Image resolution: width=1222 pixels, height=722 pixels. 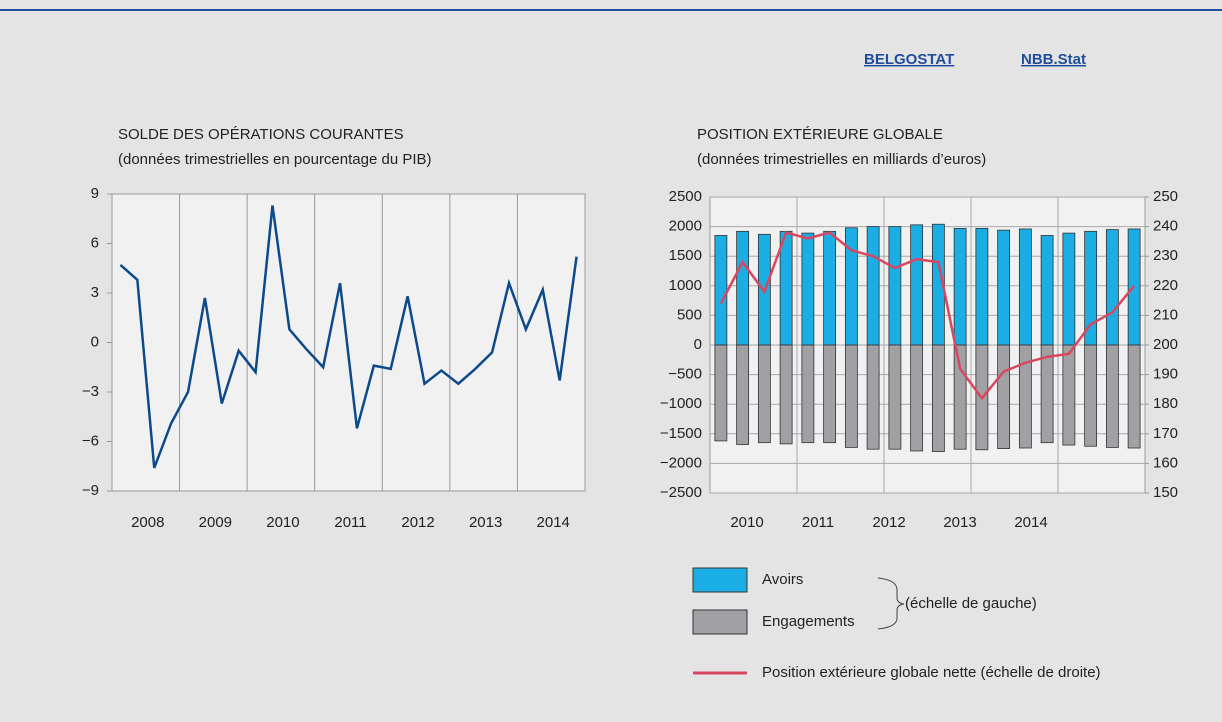 What do you see at coordinates (1165, 196) in the screenshot?
I see `y2-tick-label: 250` at bounding box center [1165, 196].